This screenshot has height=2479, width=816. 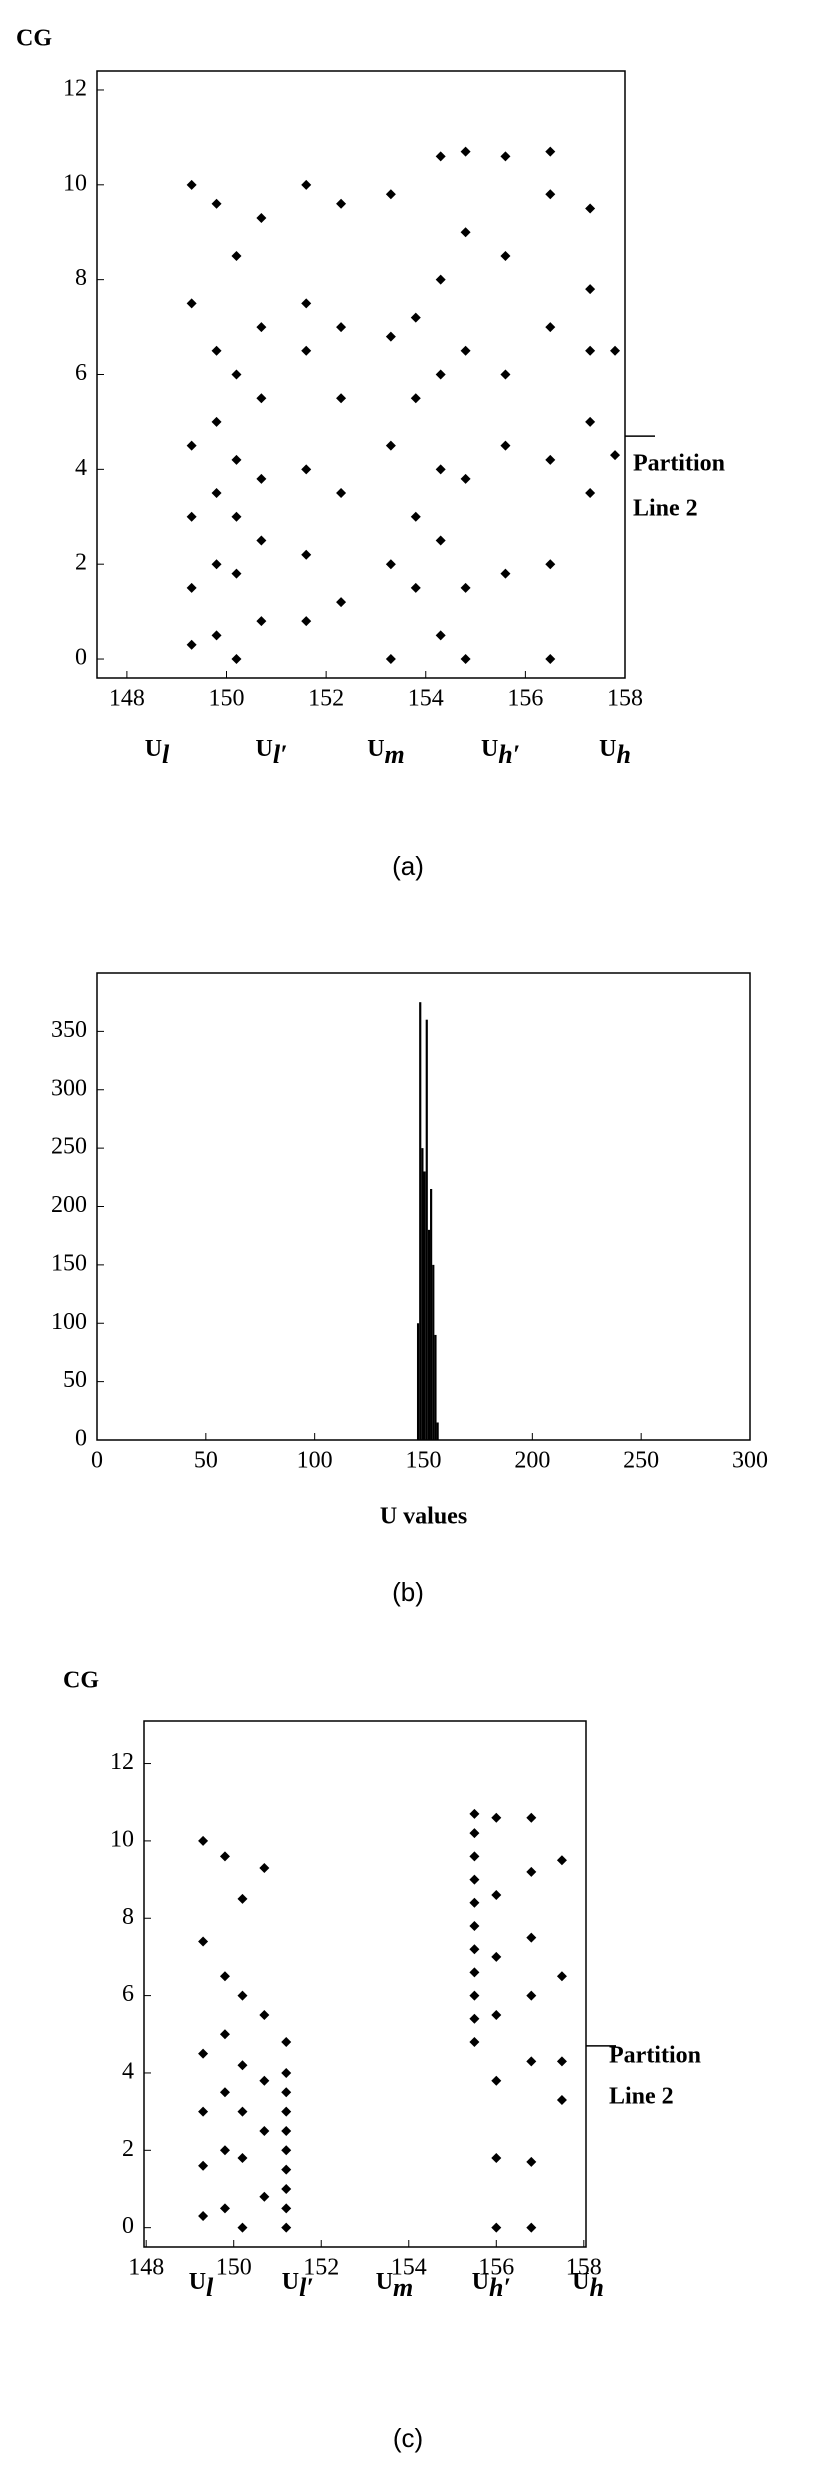 I want to click on y-axis-label: CG, so click(x=34, y=39).